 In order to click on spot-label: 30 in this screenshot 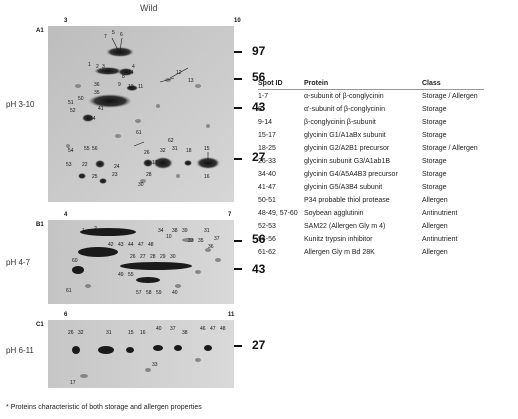, I will do `click(173, 257)`.